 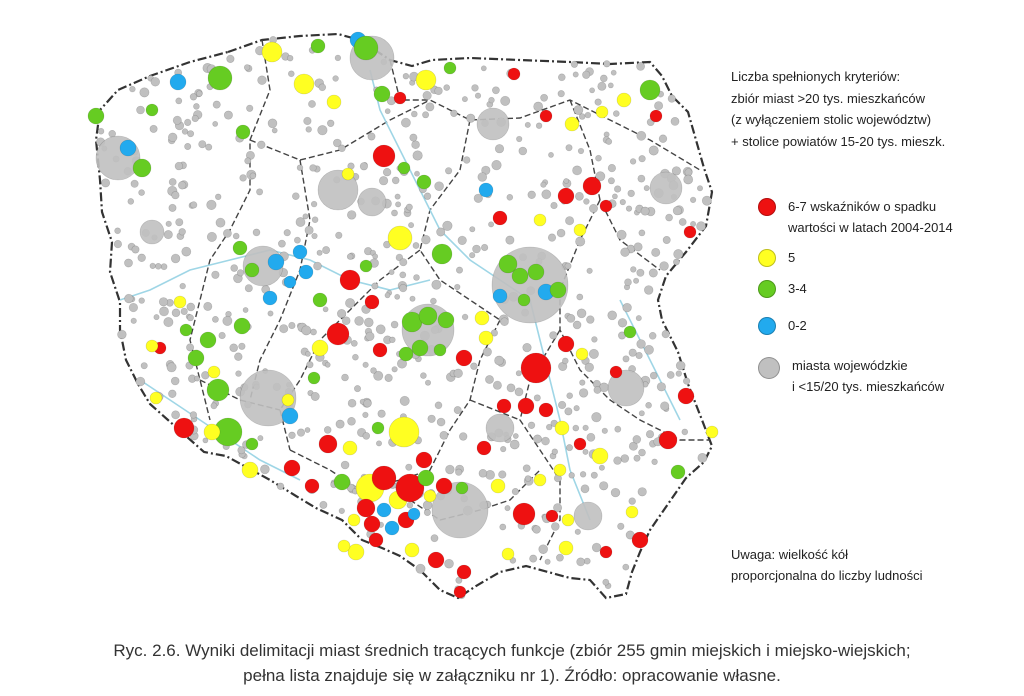 I want to click on city-circle-blue, so click(x=128, y=148).